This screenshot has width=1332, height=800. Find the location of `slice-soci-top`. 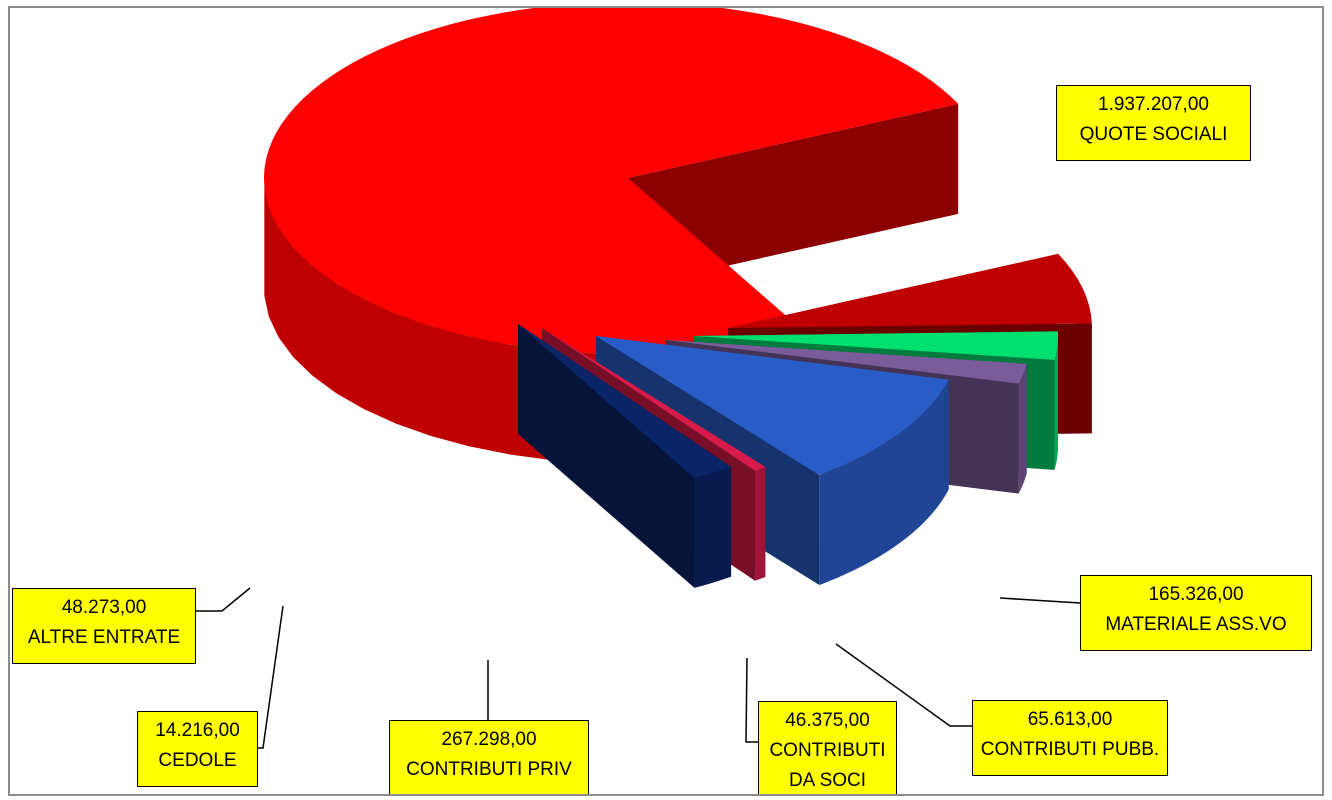

slice-soci-top is located at coordinates (846, 362).